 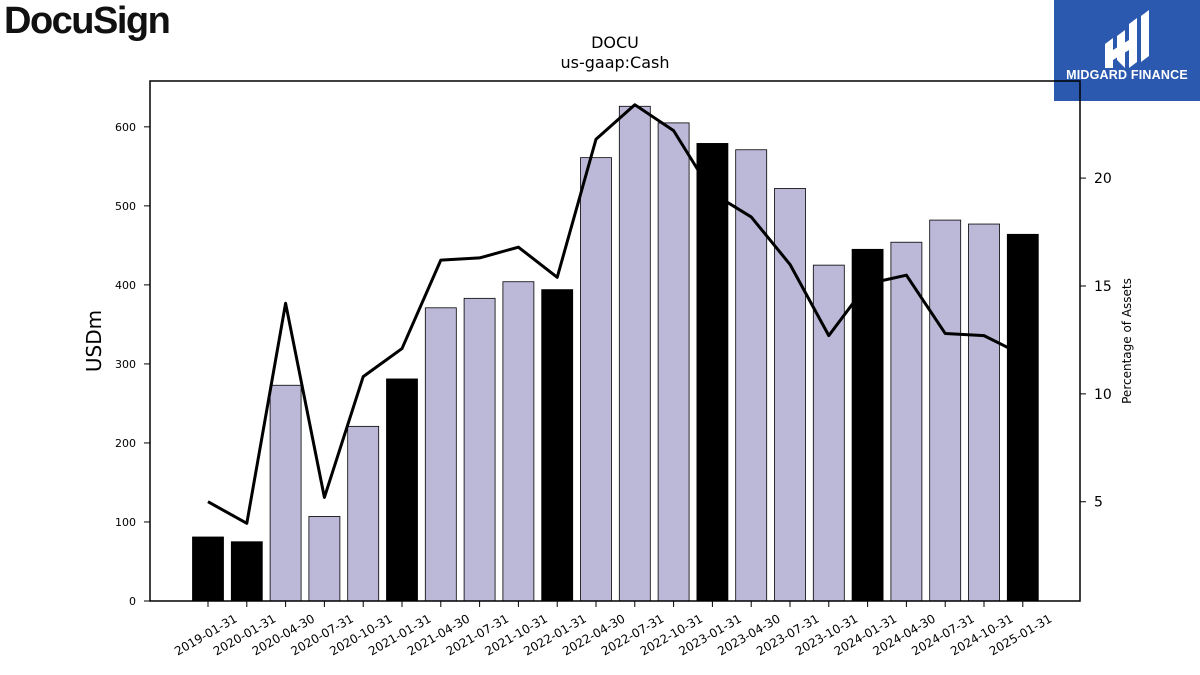 What do you see at coordinates (125, 522) in the screenshot?
I see `y-tick-label: 100` at bounding box center [125, 522].